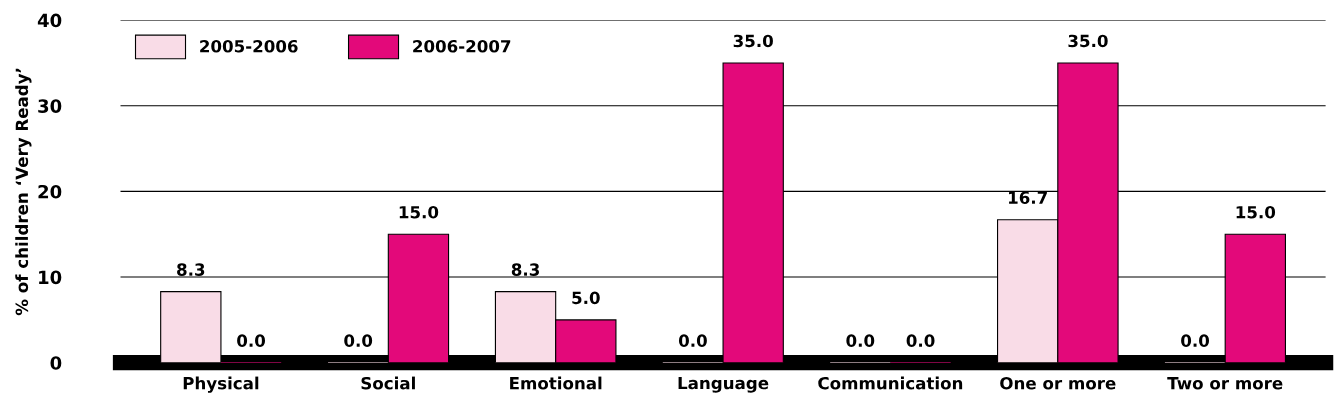  I want to click on legend-label: 2006-2007, so click(462, 46).